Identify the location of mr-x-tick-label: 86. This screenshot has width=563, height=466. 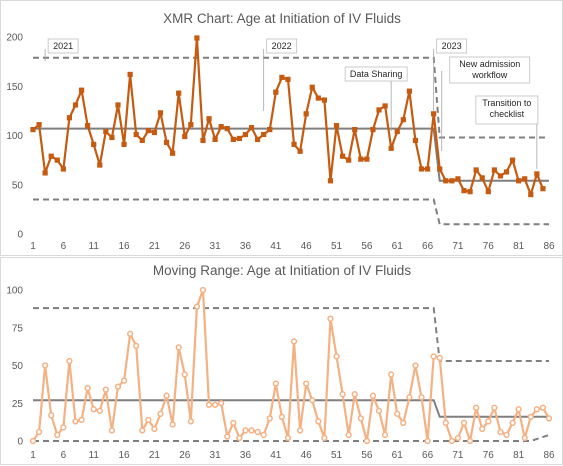
(549, 455).